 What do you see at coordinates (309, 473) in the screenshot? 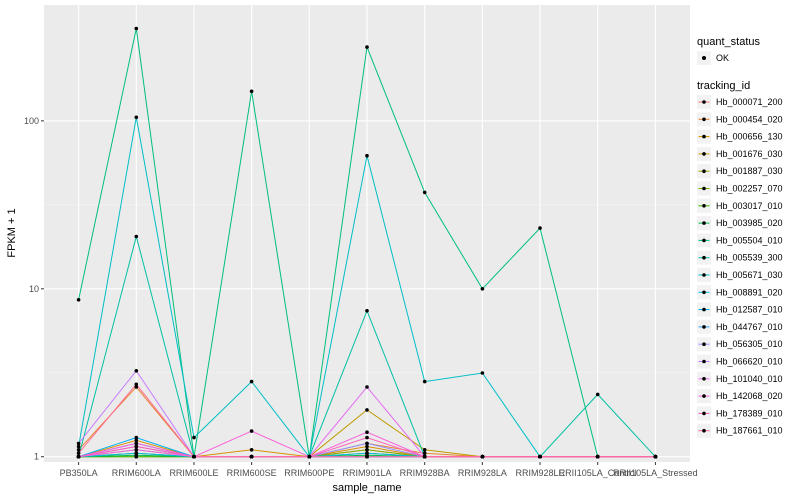
I see `x-axis-tick-label: RRIM600PE` at bounding box center [309, 473].